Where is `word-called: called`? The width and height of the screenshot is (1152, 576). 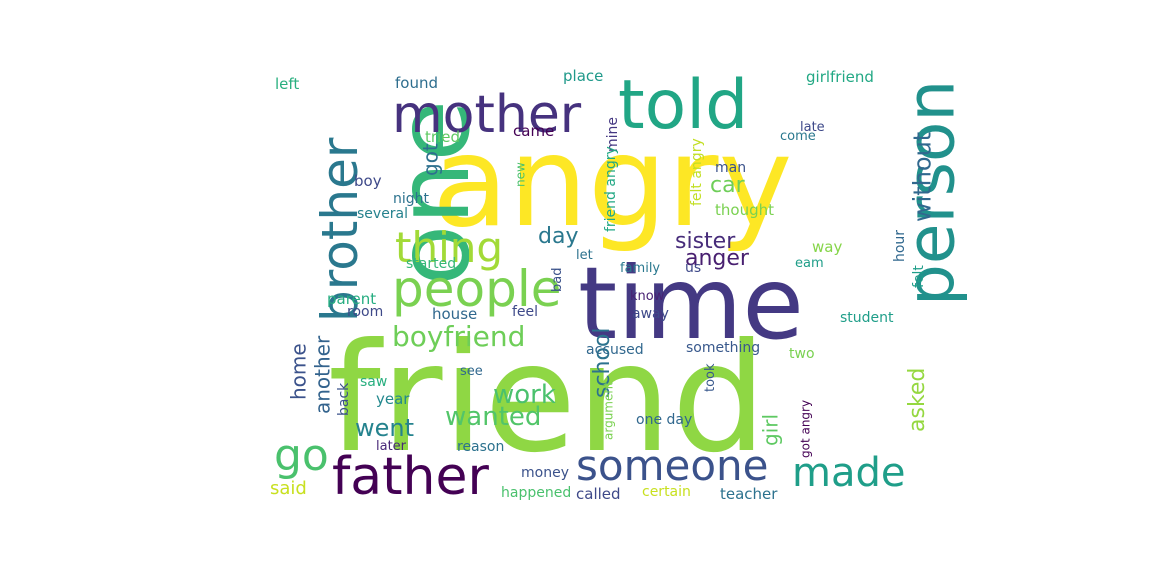 word-called: called is located at coordinates (598, 494).